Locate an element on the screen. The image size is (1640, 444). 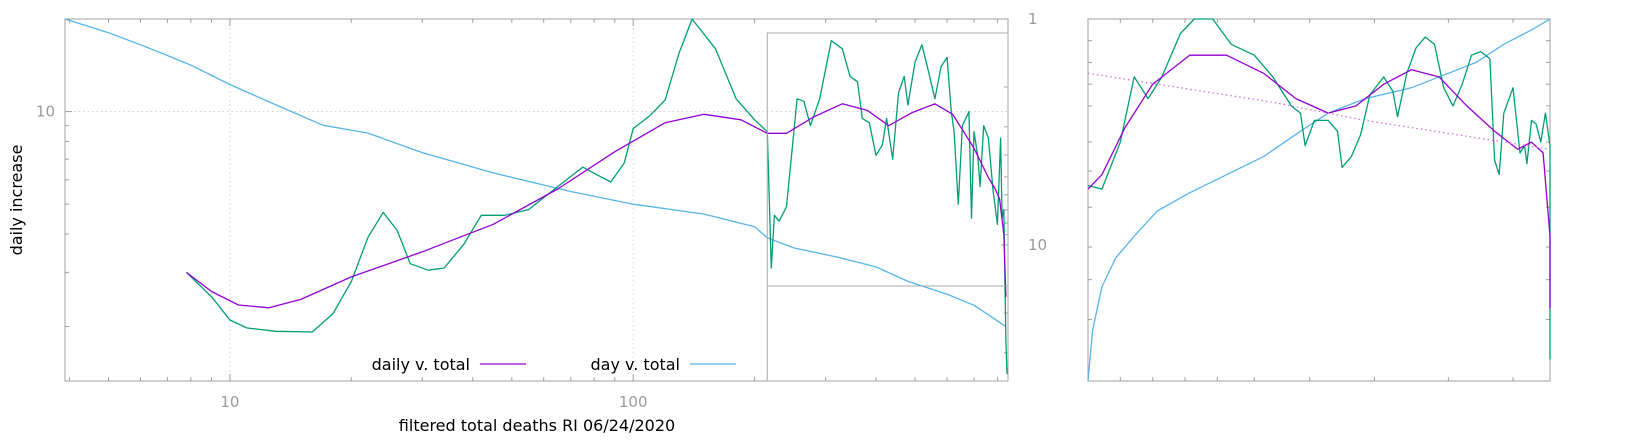
y2-tick-label: 1 is located at coordinates (1033, 19).